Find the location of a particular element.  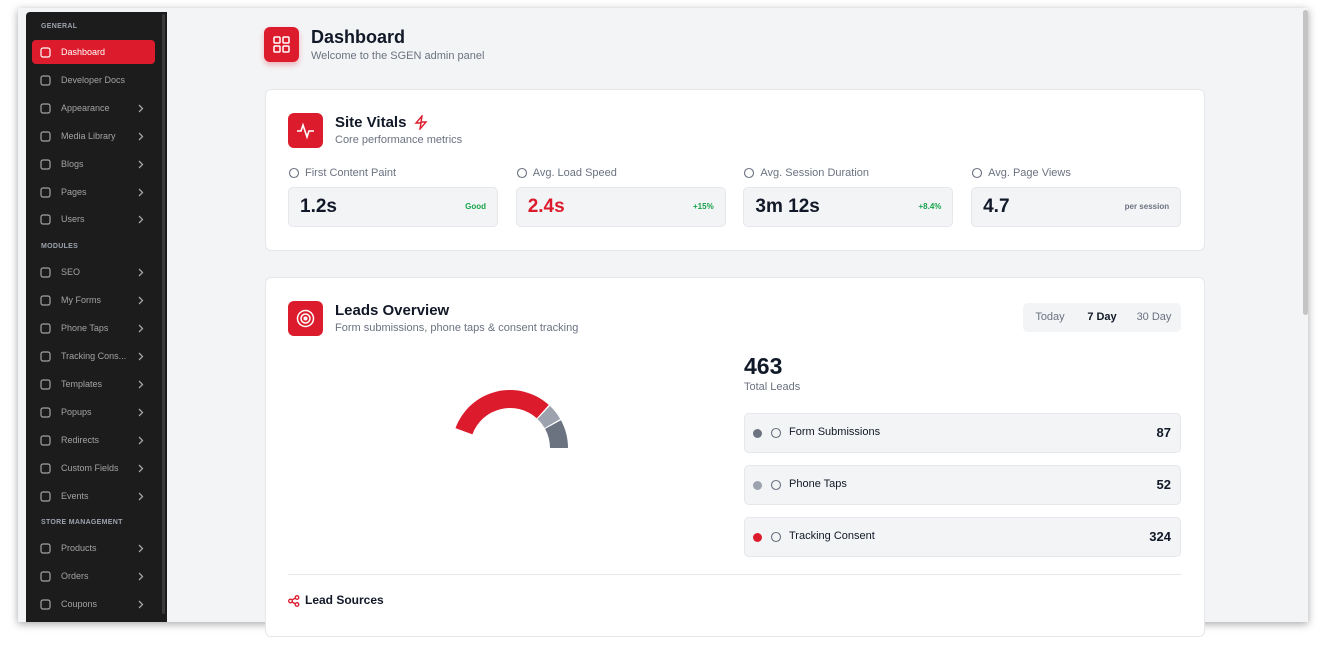

metric-badge: +15% is located at coordinates (703, 206).